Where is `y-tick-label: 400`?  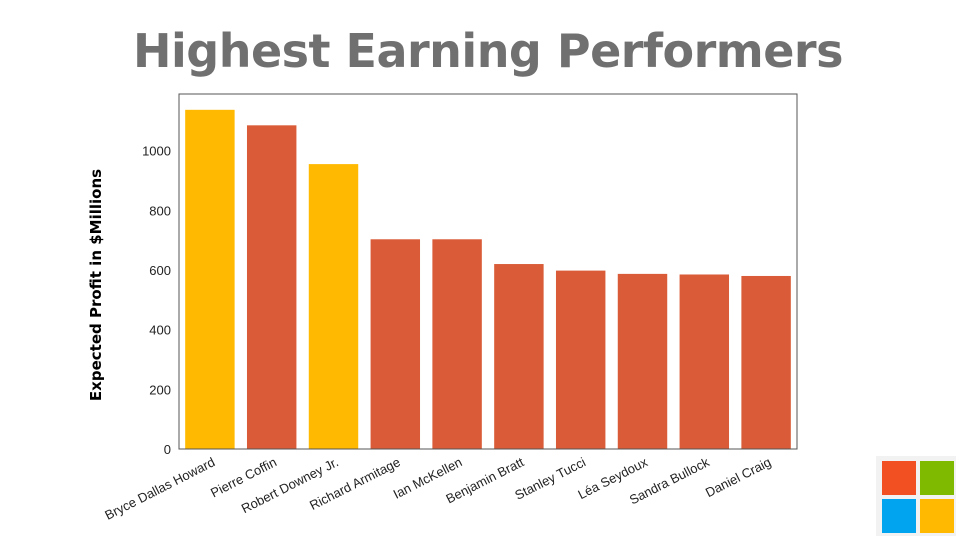
y-tick-label: 400 is located at coordinates (160, 330).